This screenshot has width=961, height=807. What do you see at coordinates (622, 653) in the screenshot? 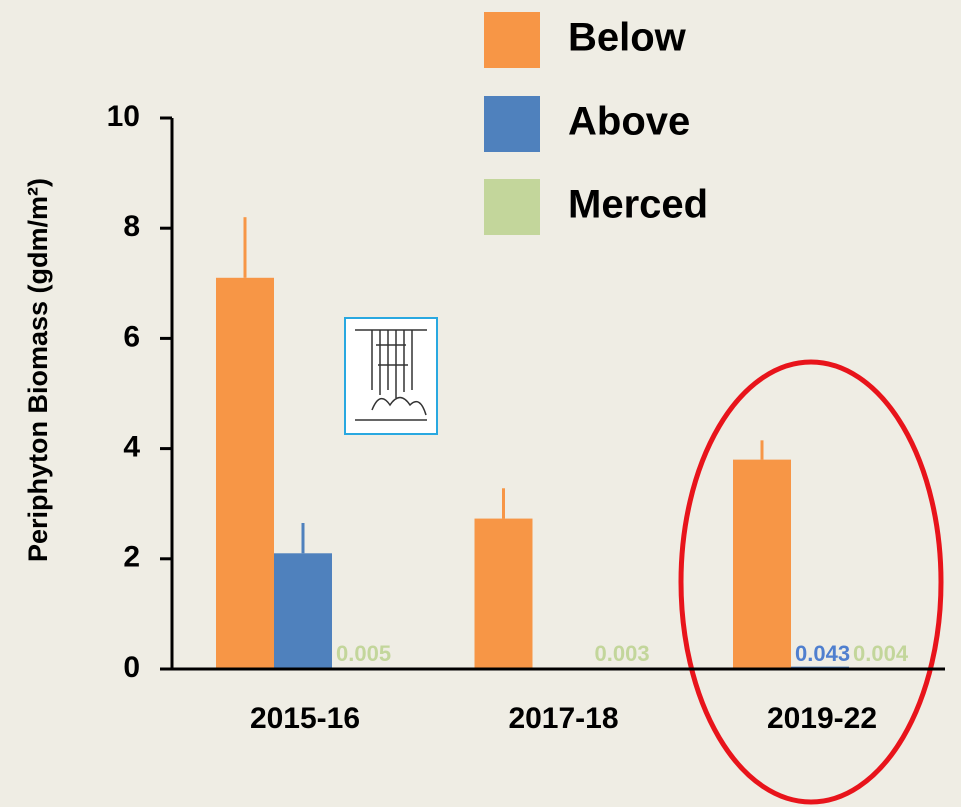
I see `value-label: 0.003` at bounding box center [622, 653].